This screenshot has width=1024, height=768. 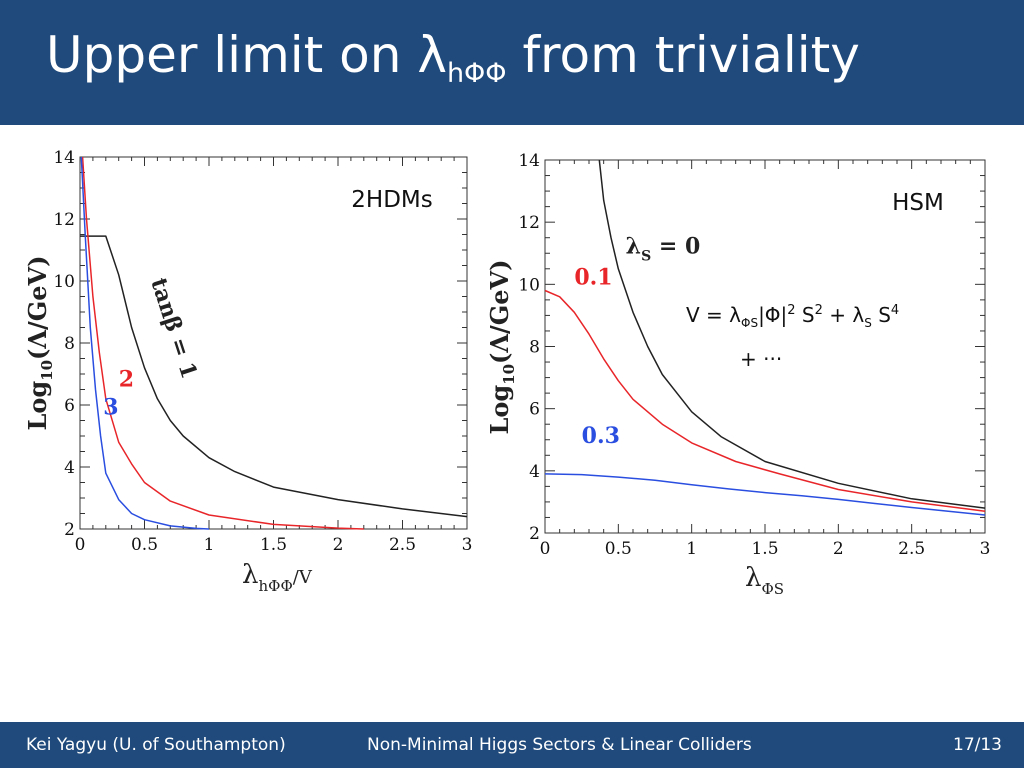 What do you see at coordinates (819, 310) in the screenshot?
I see `eq-sup2: 2` at bounding box center [819, 310].